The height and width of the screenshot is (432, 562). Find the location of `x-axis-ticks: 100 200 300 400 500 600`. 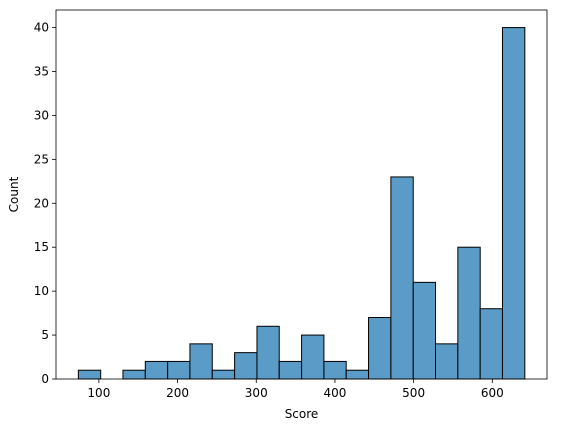

x-axis-ticks: 100 200 300 400 500 600 is located at coordinates (295, 389).